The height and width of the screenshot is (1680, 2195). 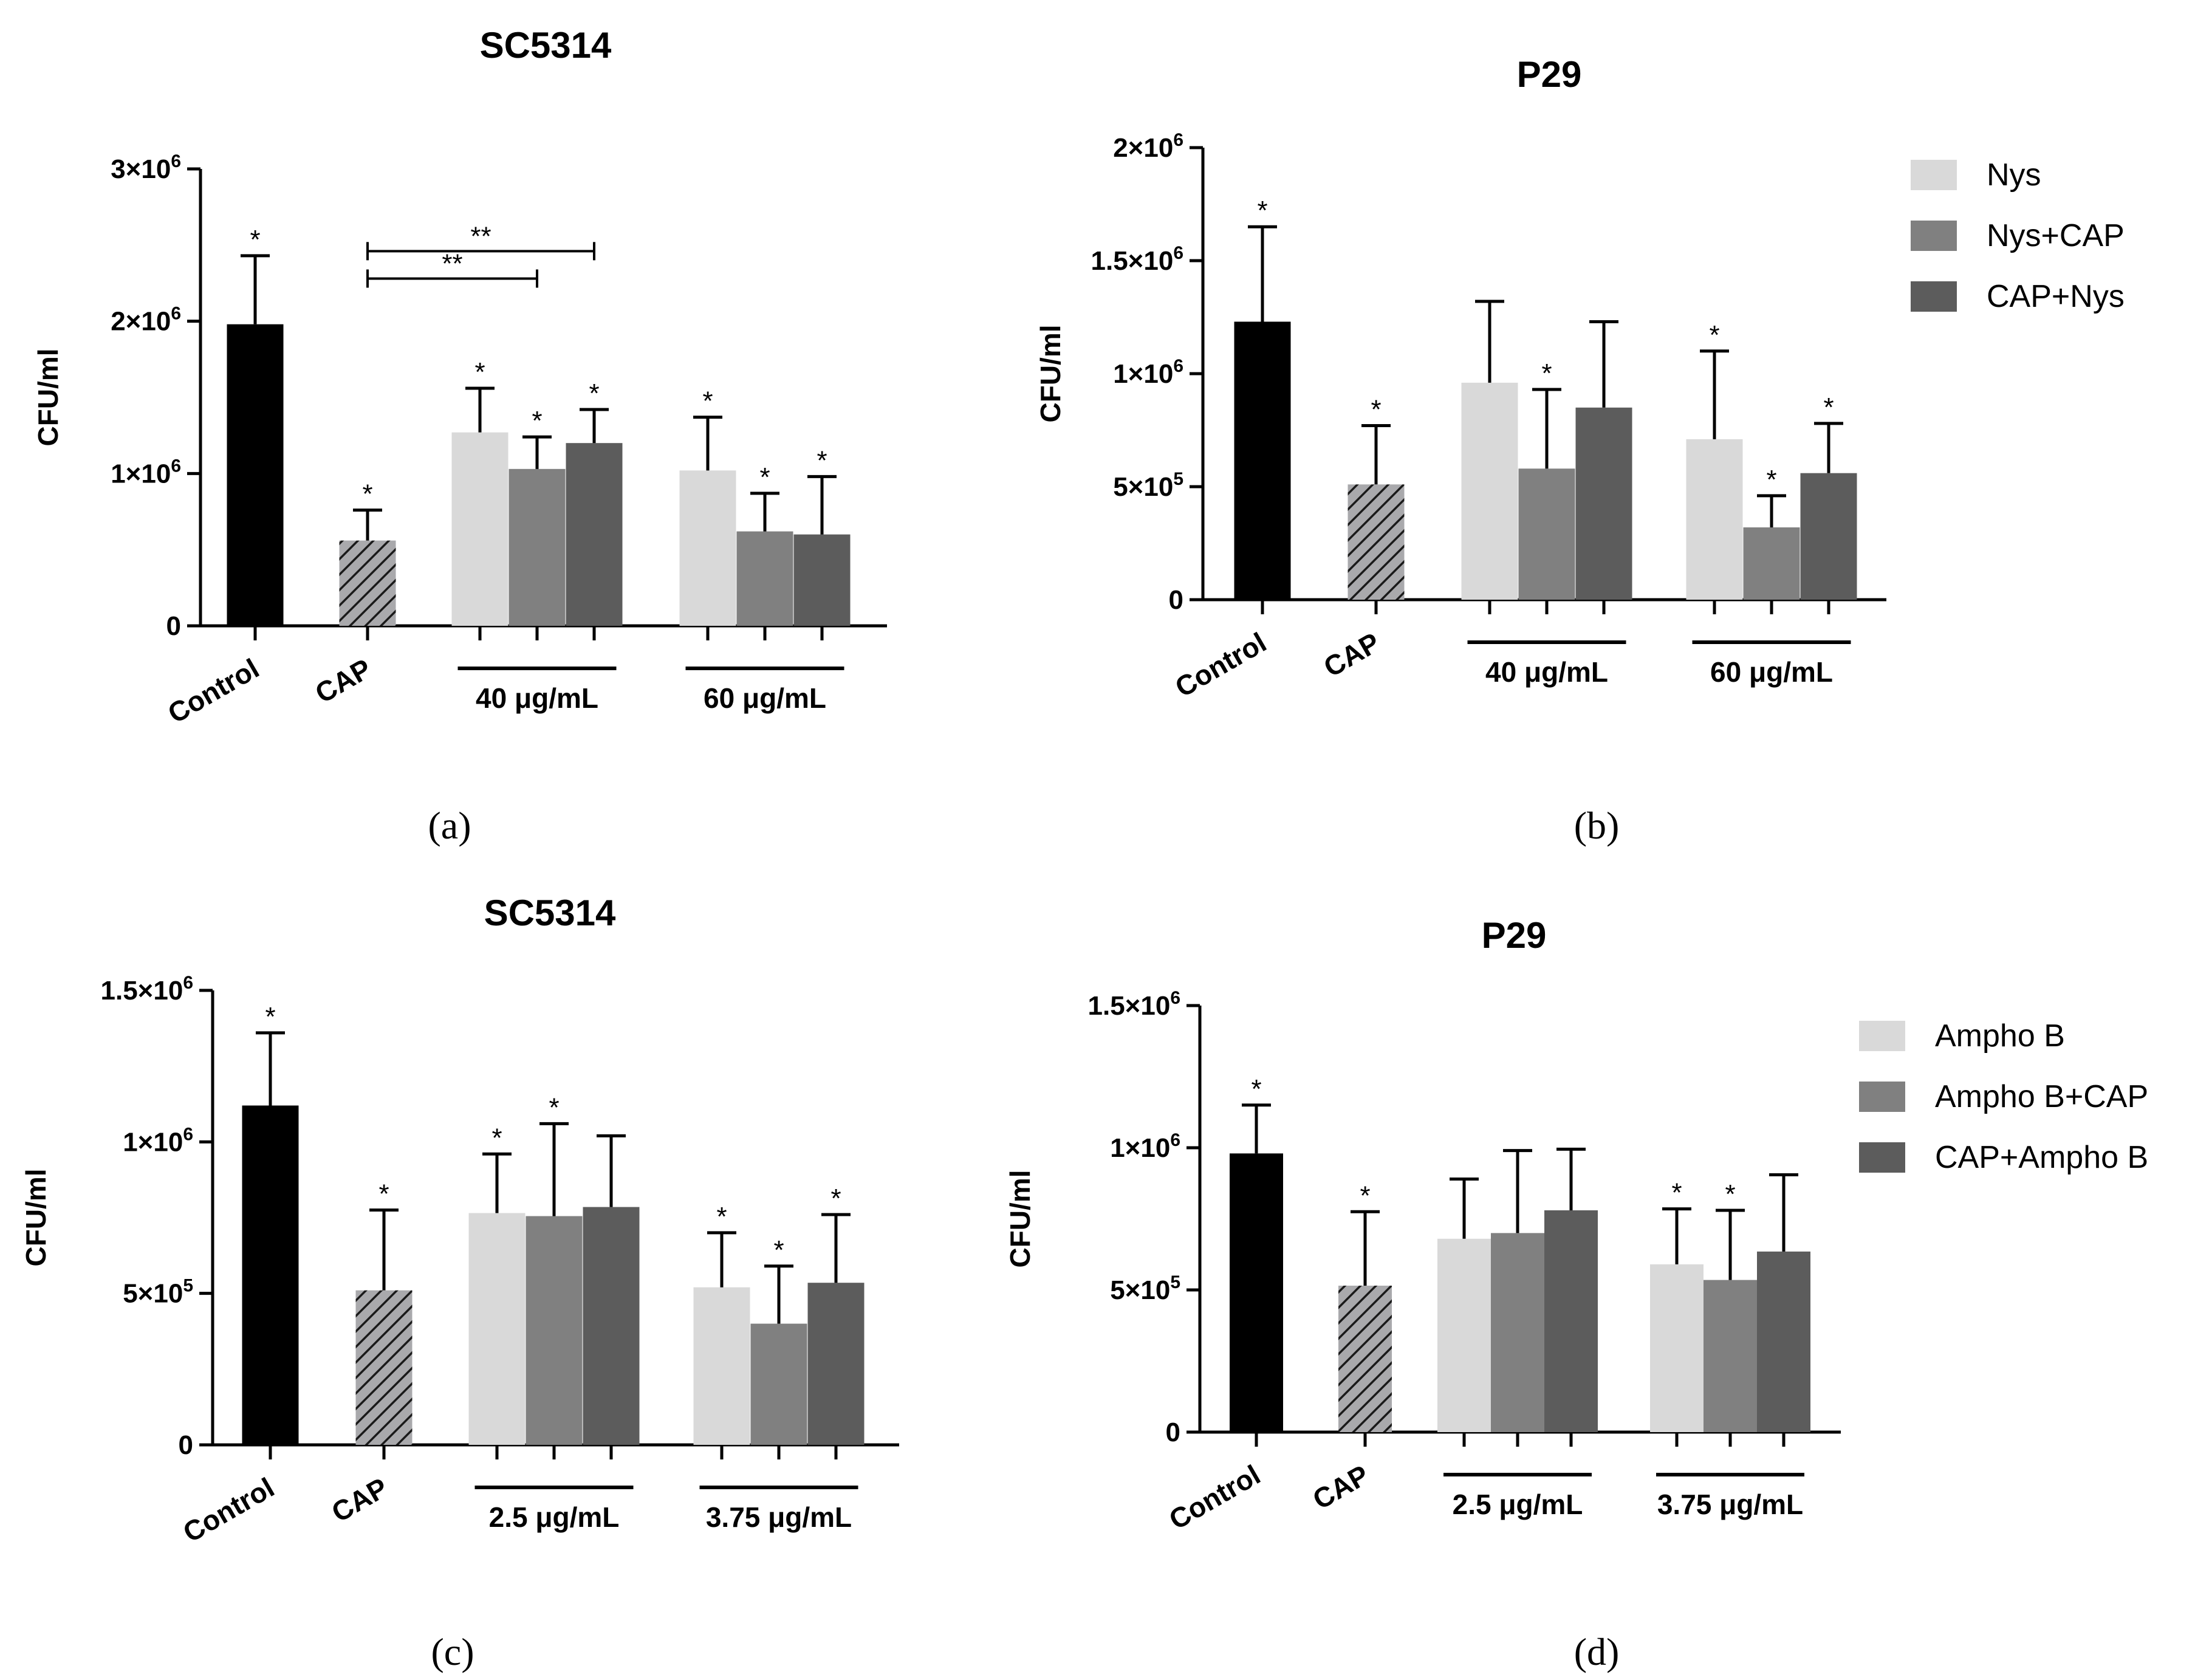 What do you see at coordinates (594, 393) in the screenshot?
I see `group1-cap-nys-significance-star: *` at bounding box center [594, 393].